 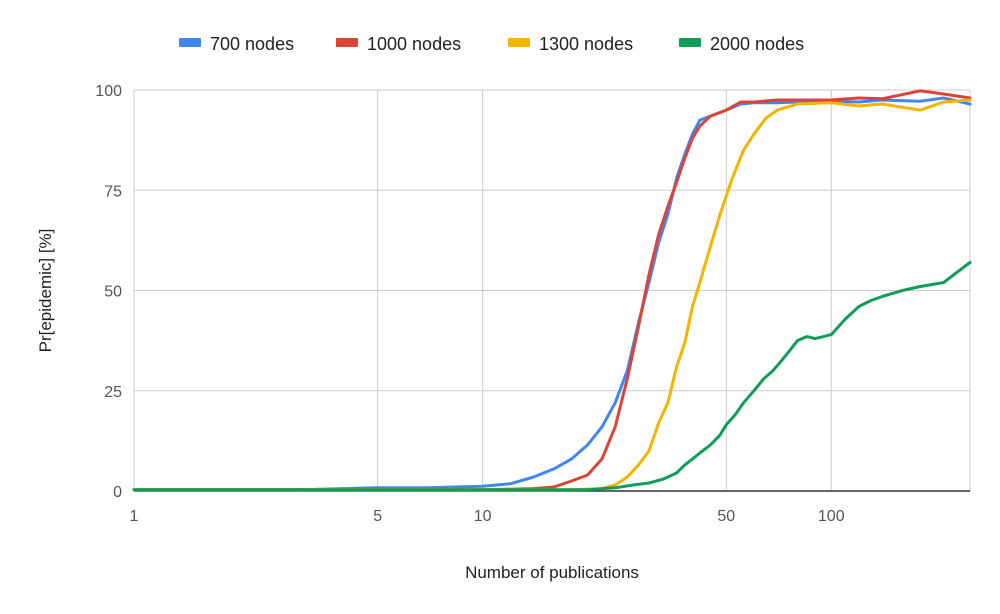 I want to click on x-tick-label: 5, so click(x=377, y=516).